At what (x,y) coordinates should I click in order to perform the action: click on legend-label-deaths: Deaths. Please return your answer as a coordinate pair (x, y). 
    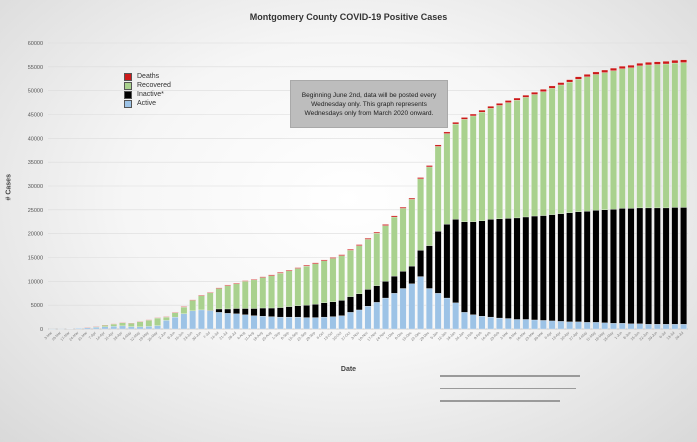
    Looking at the image, I should click on (148, 76).